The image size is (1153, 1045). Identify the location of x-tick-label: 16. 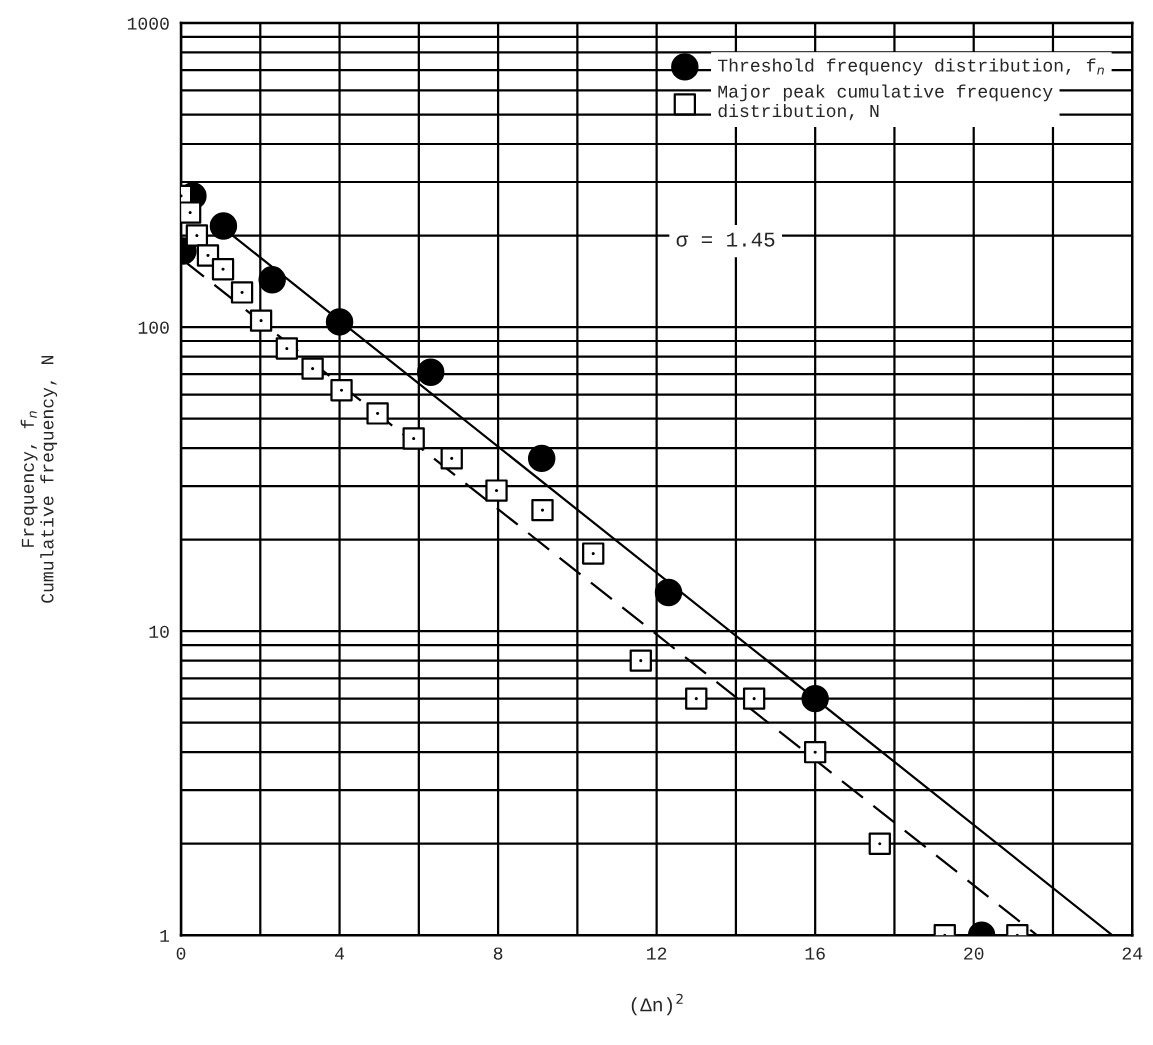
(815, 953).